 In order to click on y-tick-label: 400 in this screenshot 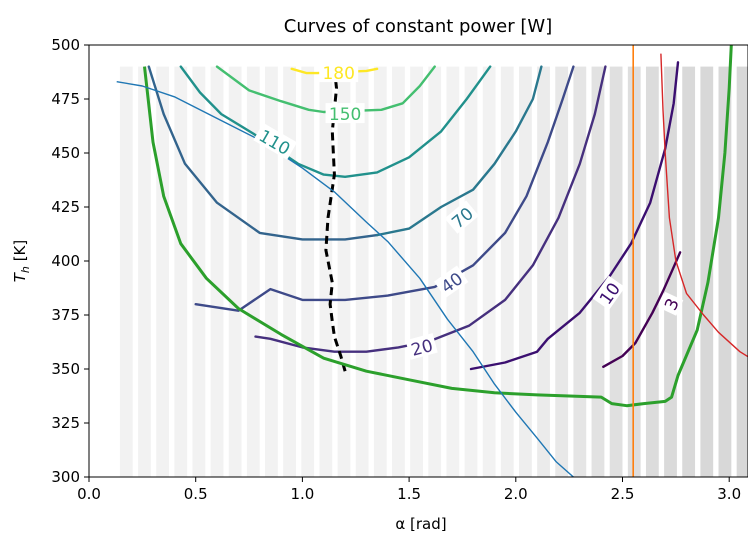, I will do `click(65, 261)`.